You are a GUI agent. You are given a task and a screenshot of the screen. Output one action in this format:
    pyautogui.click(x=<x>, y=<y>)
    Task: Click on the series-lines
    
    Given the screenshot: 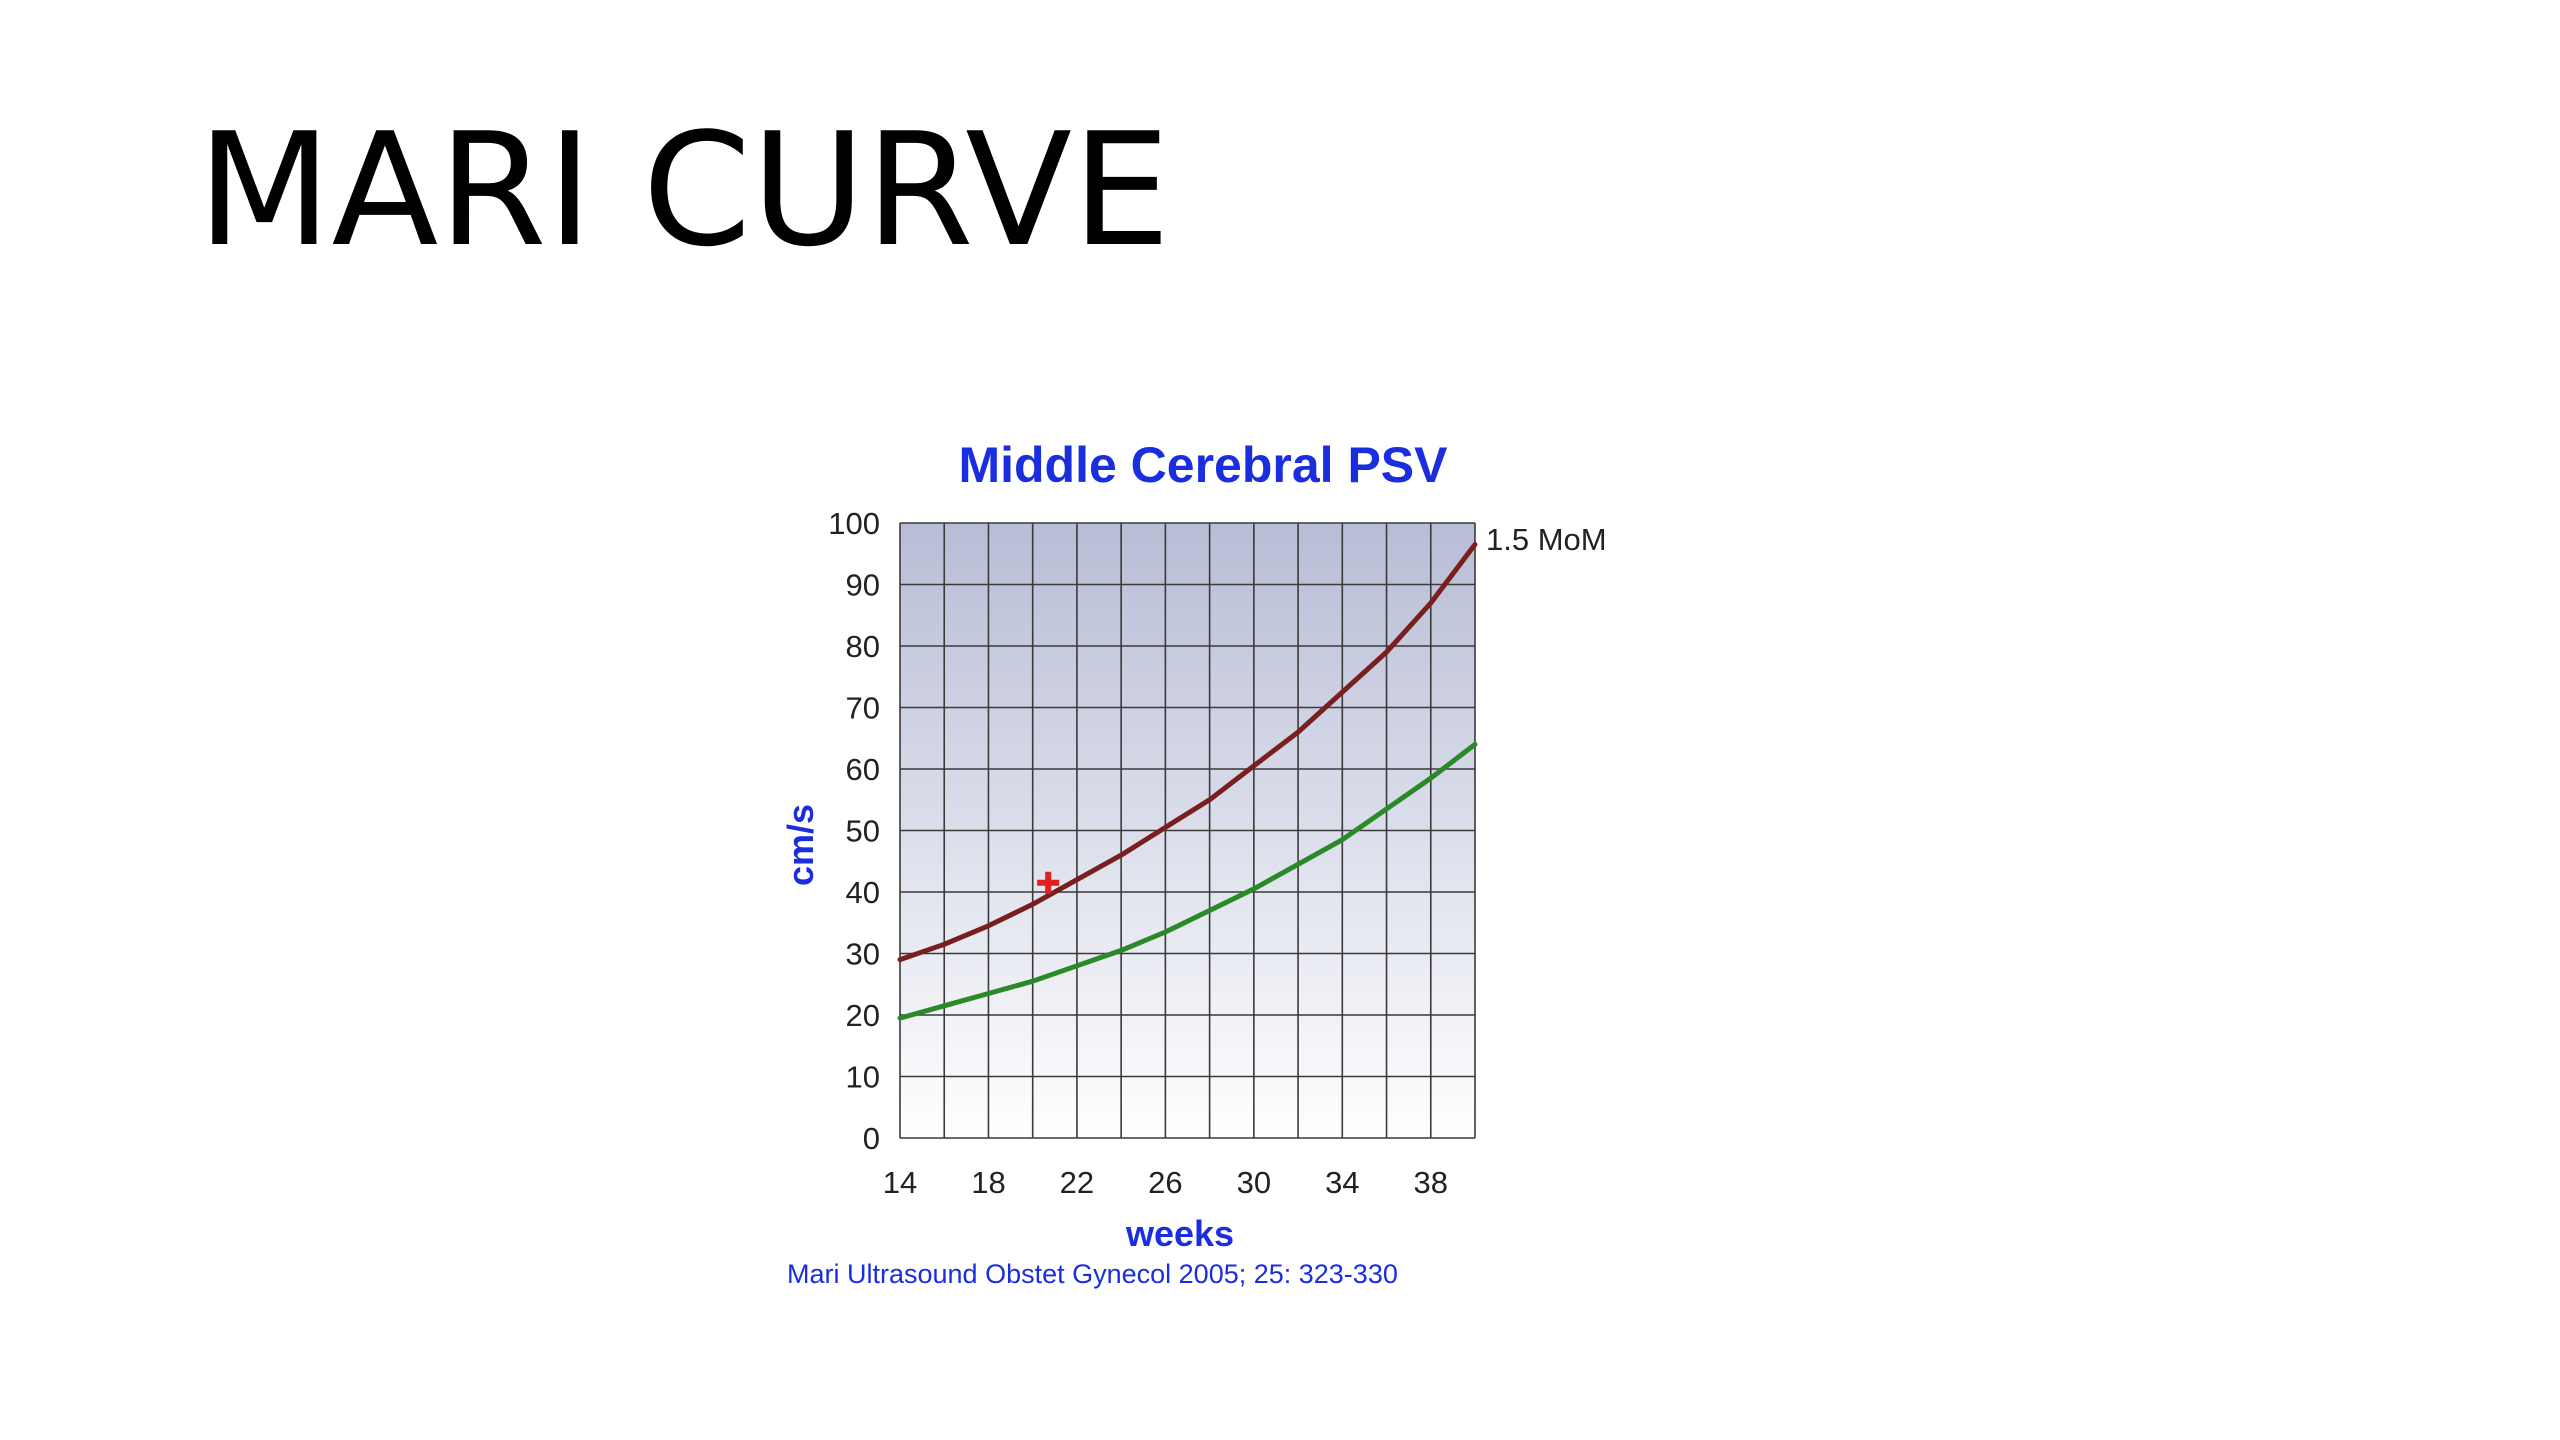 What is the action you would take?
    pyautogui.click(x=1187, y=781)
    